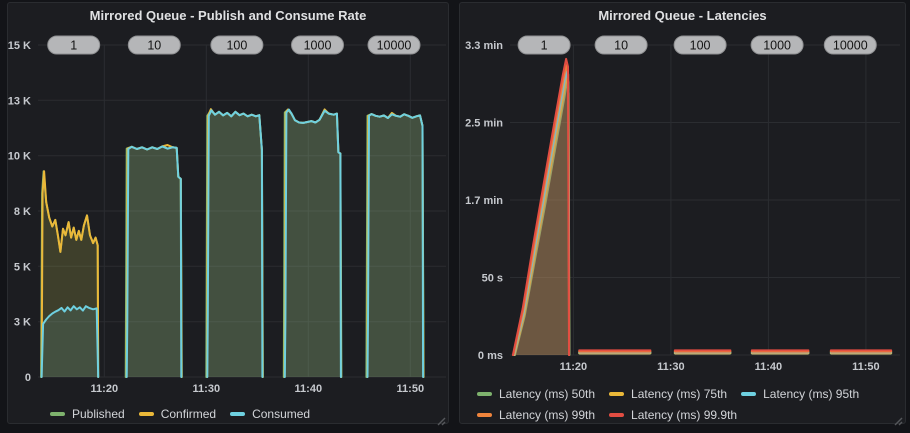 The height and width of the screenshot is (433, 910). Describe the element at coordinates (547, 393) in the screenshot. I see `legend-label: Latency (ms) 50th` at that location.